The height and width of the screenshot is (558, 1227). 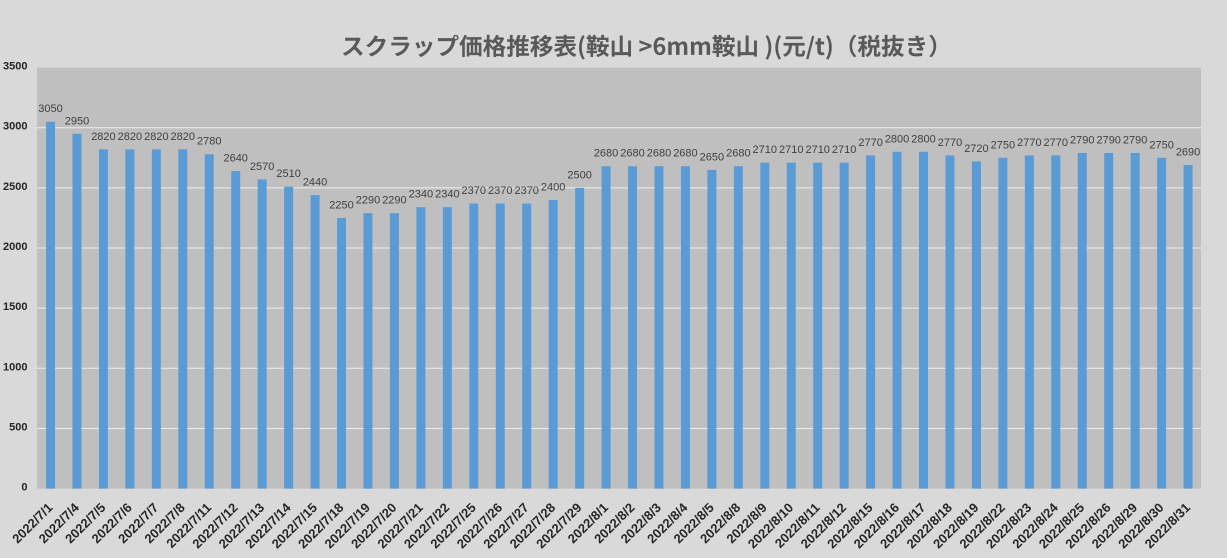 What do you see at coordinates (235, 159) in the screenshot?
I see `svg-text: 2640` at bounding box center [235, 159].